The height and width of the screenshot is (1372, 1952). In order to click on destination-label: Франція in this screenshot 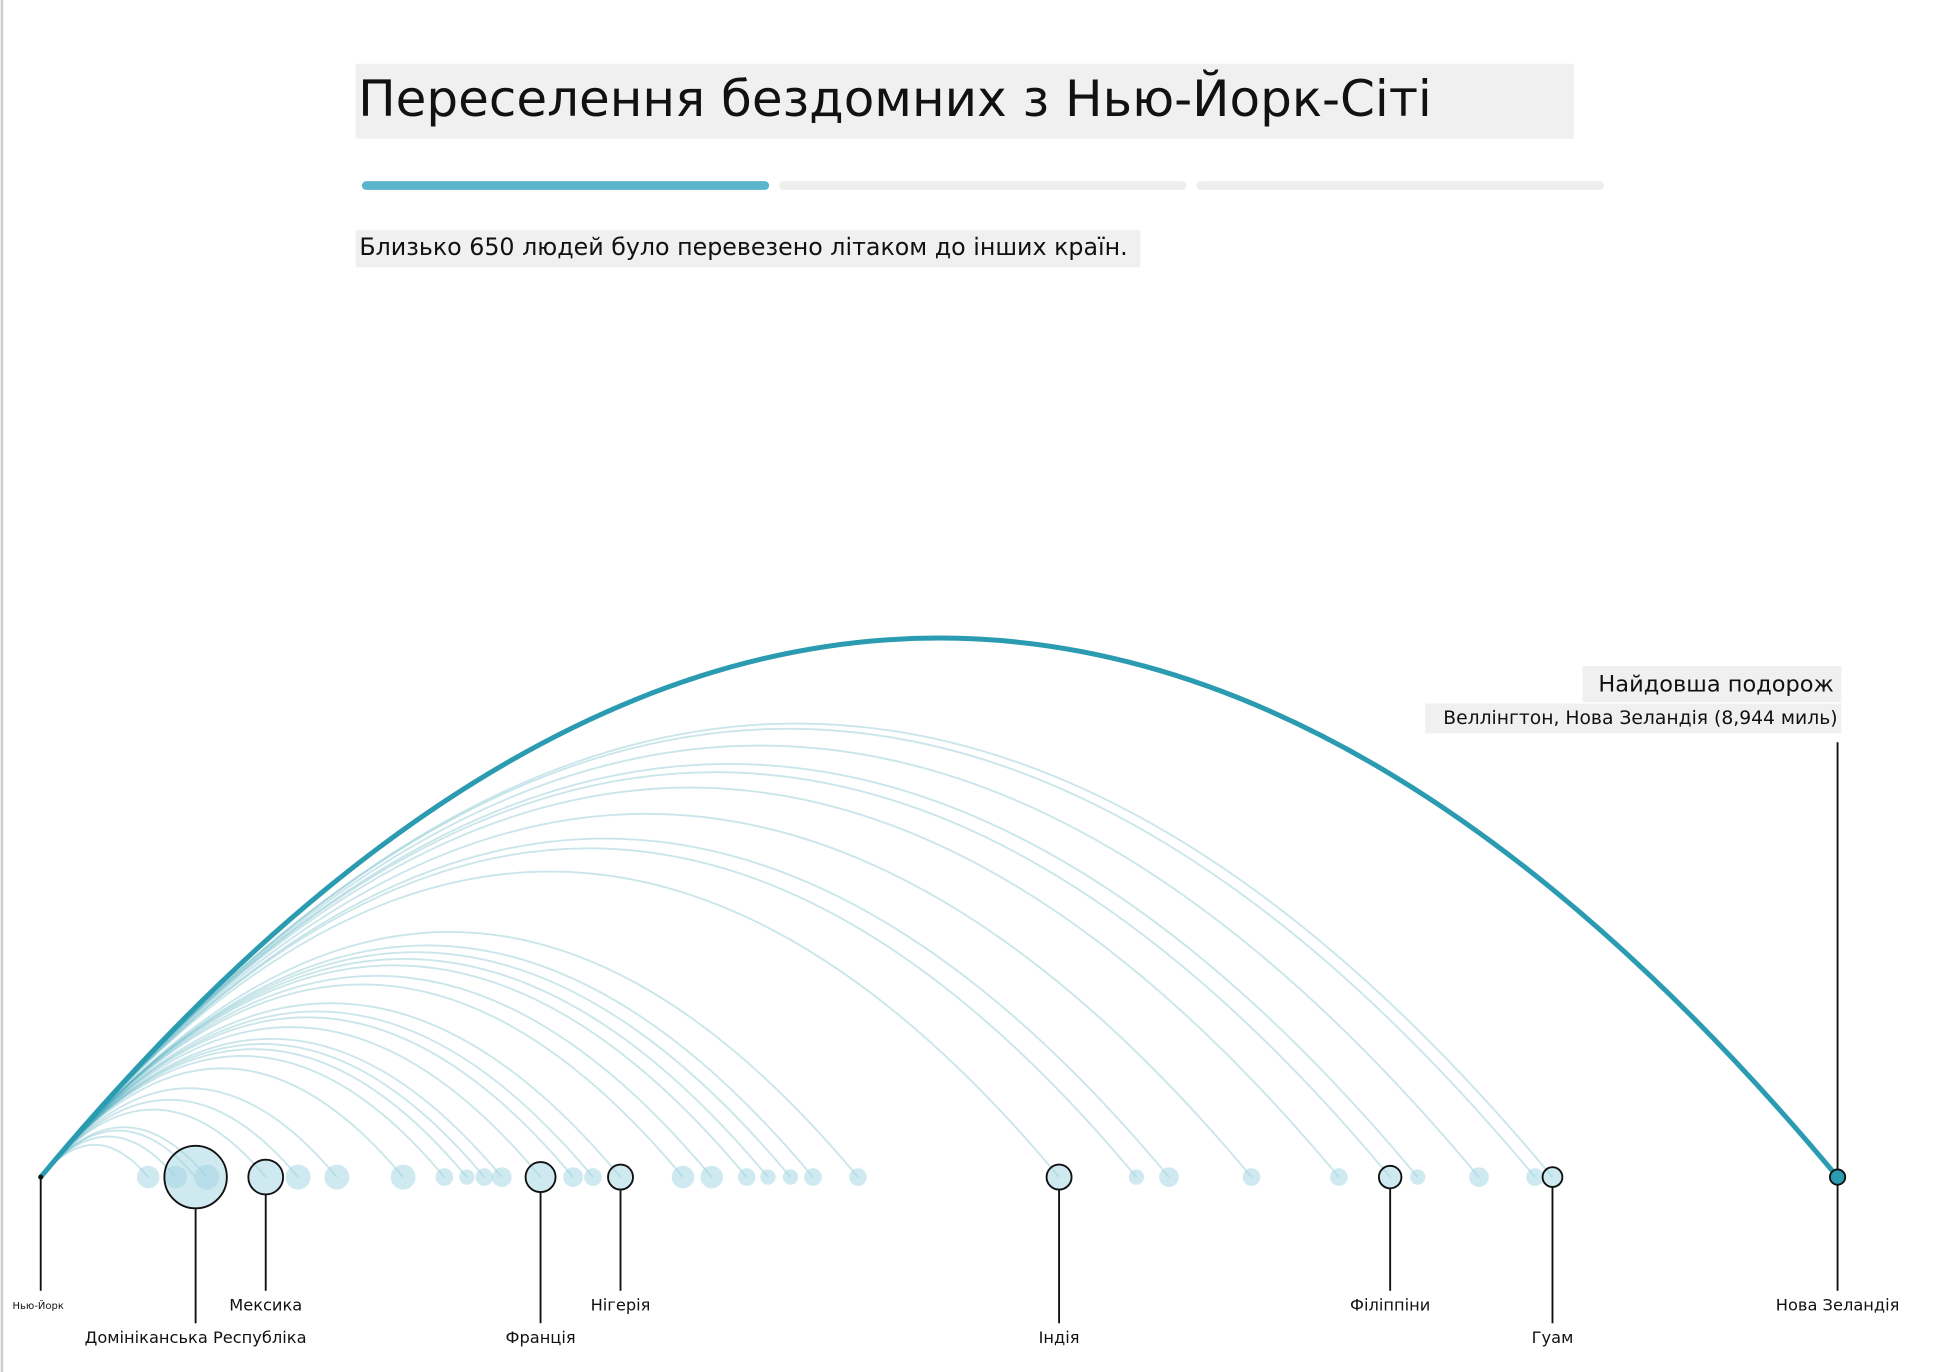, I will do `click(540, 1337)`.